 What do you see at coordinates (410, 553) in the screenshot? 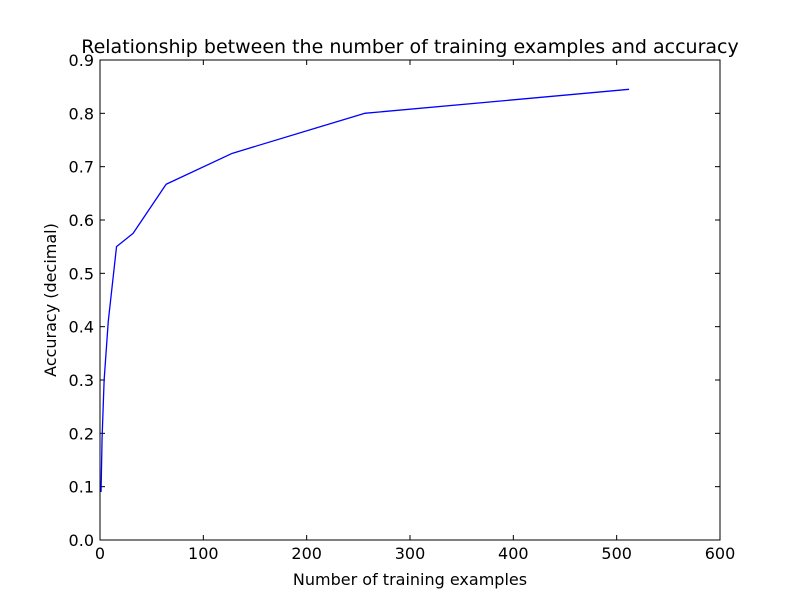
I see `x-tick-label: 300` at bounding box center [410, 553].